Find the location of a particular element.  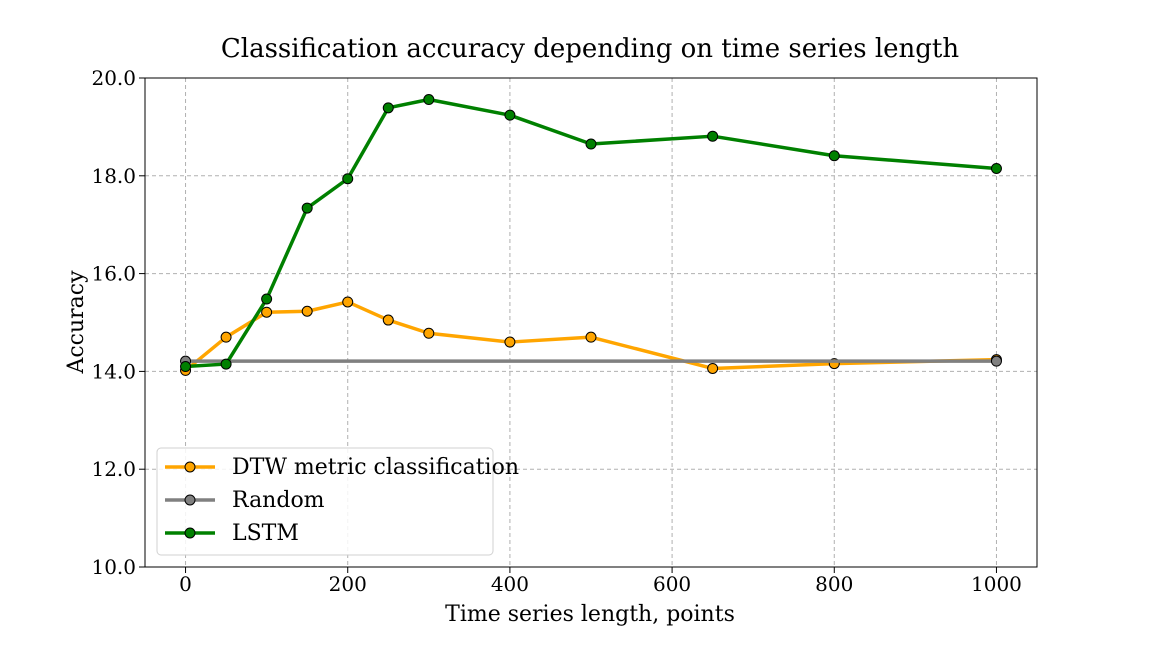

y-tick-label: 20.0 is located at coordinates (113, 78).